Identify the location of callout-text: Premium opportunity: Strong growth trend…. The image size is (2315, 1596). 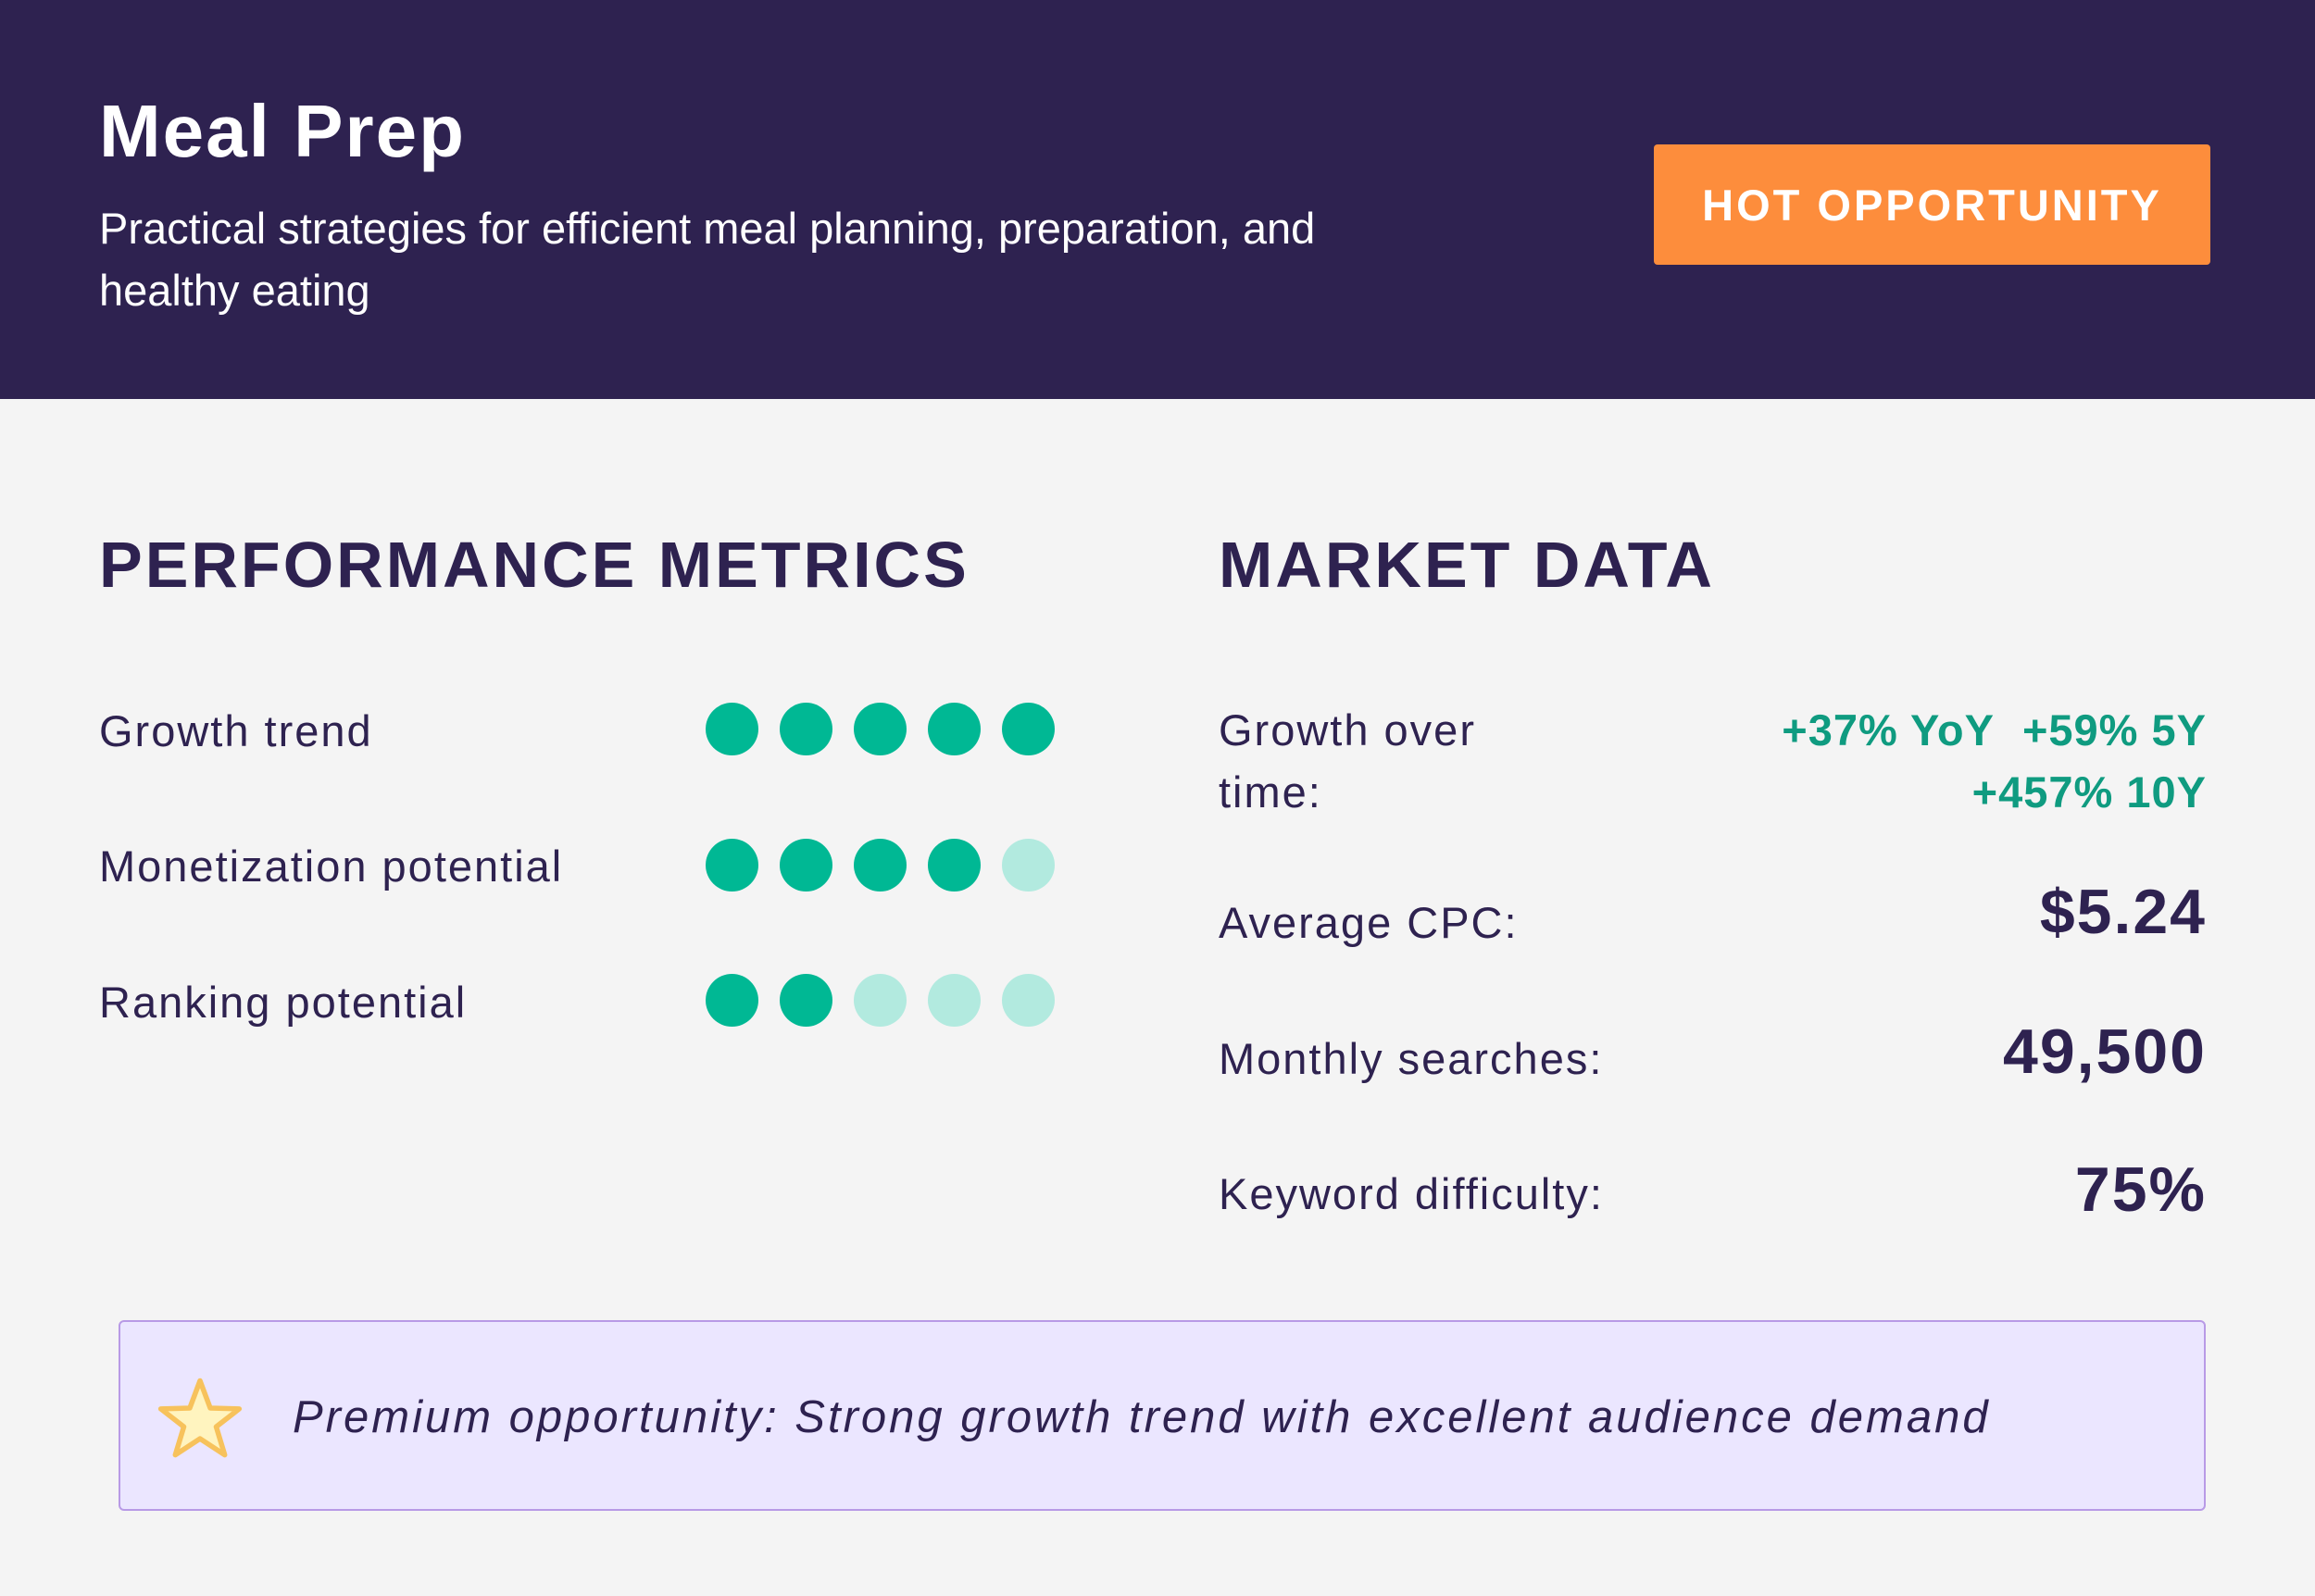
(1142, 1417).